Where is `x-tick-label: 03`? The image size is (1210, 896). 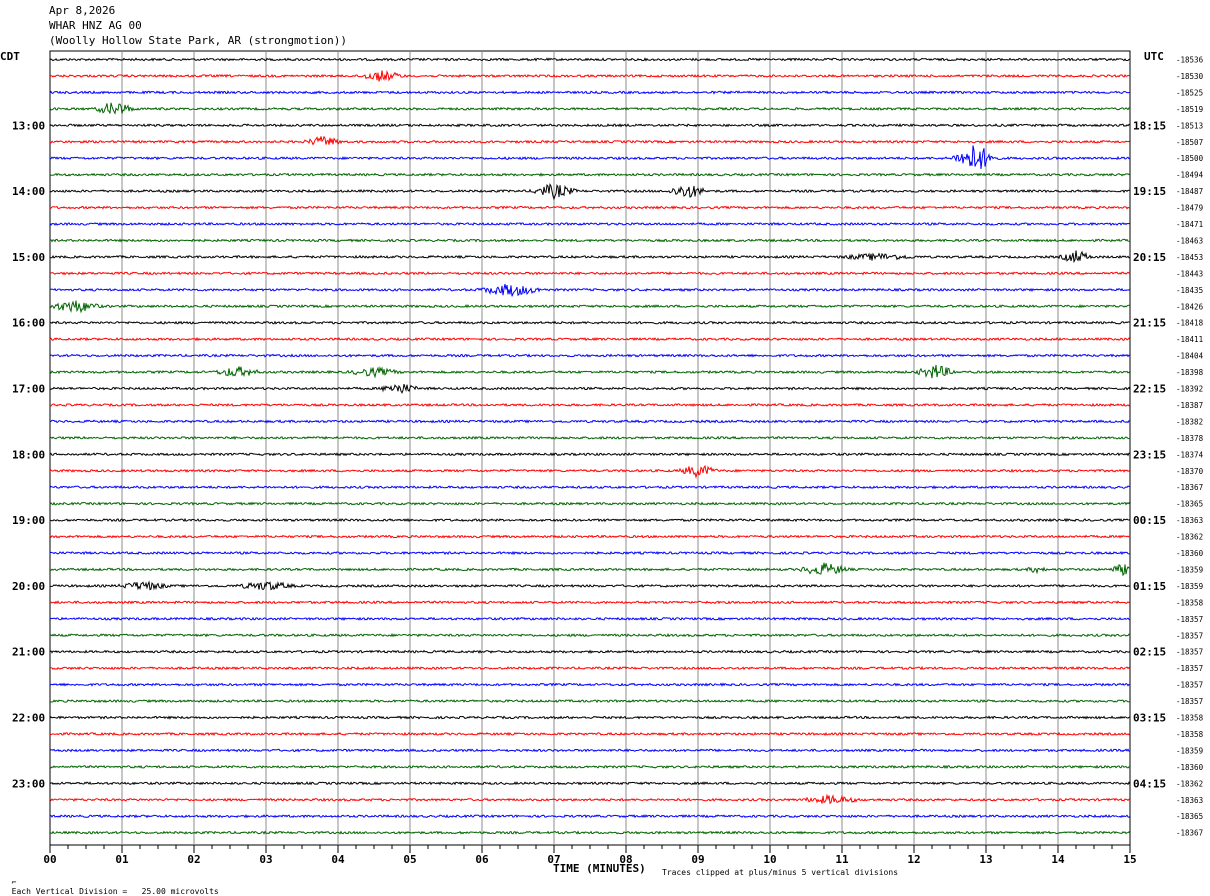 x-tick-label: 03 is located at coordinates (265, 859).